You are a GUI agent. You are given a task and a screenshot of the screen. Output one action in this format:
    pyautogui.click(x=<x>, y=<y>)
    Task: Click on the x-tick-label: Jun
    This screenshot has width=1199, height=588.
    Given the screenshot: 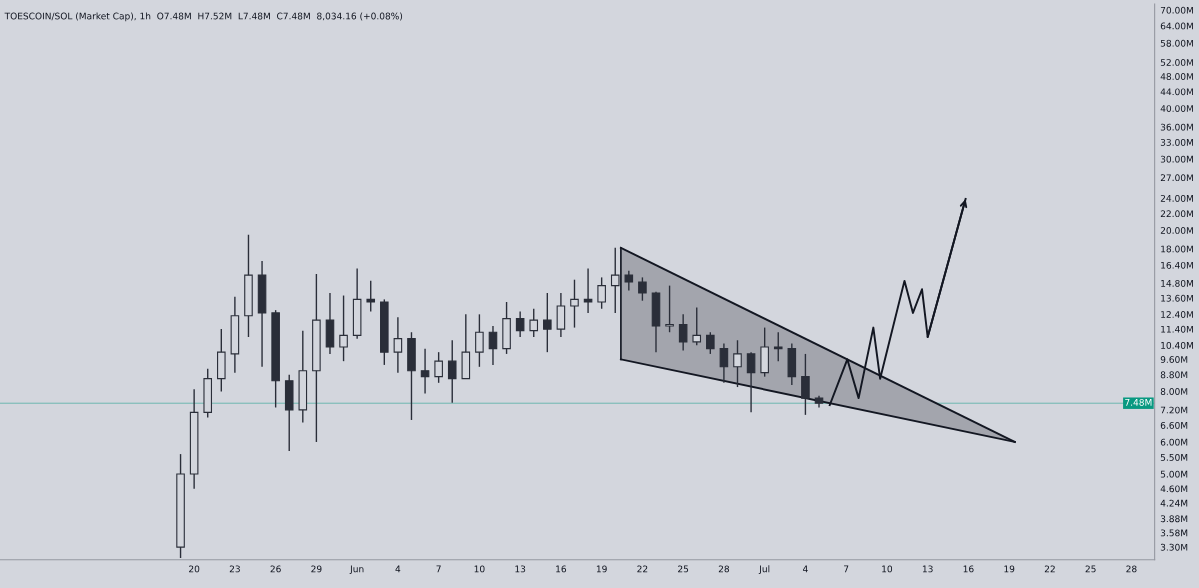 What is the action you would take?
    pyautogui.click(x=356, y=569)
    